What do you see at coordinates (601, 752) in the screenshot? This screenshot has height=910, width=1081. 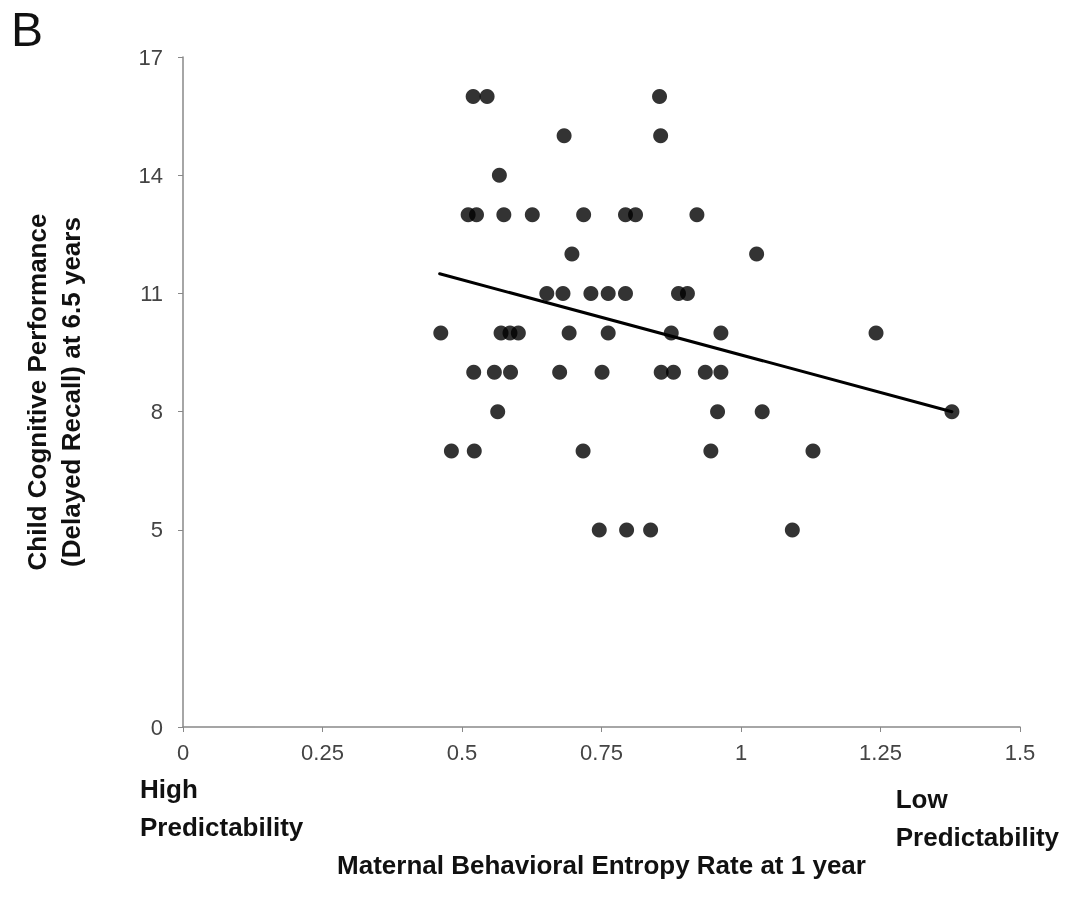 I see `x-tick-label: 0.75` at bounding box center [601, 752].